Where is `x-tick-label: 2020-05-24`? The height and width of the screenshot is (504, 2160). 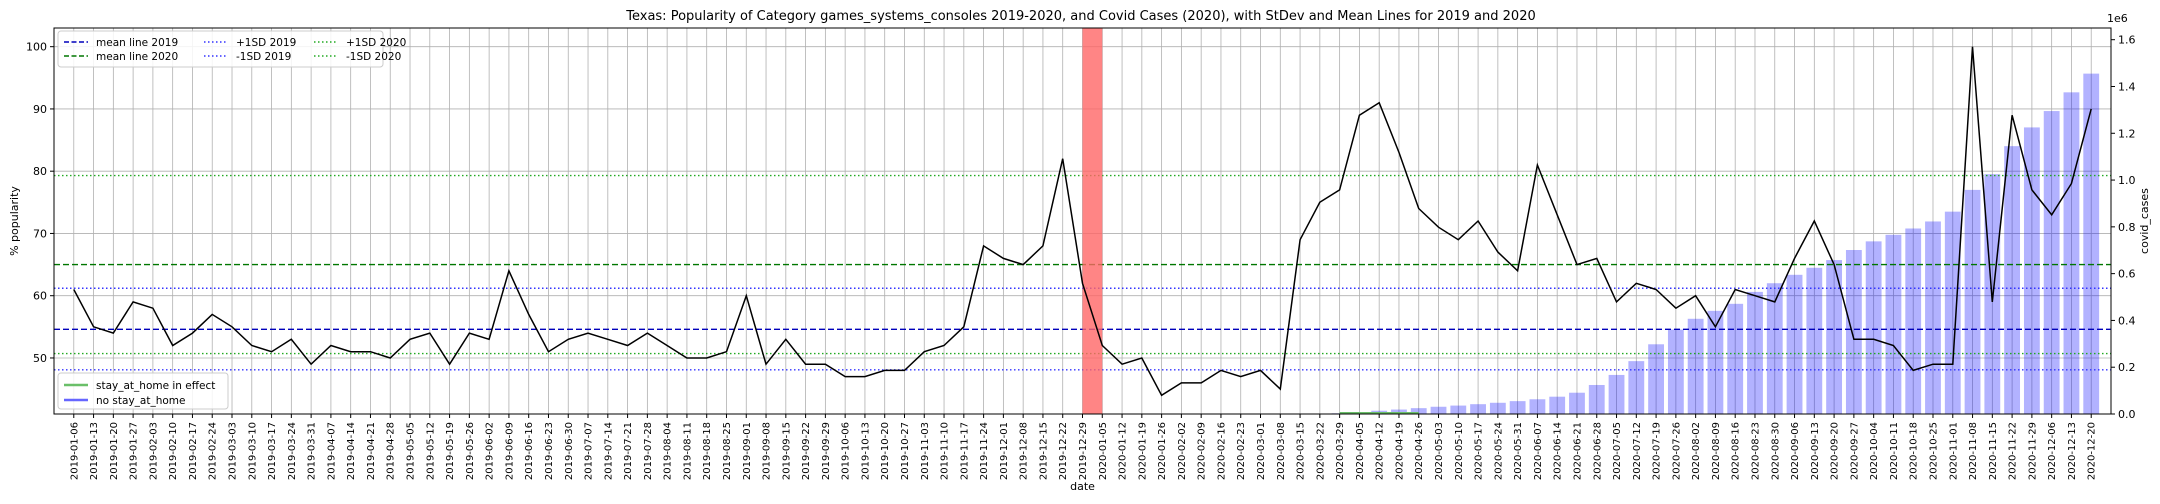 x-tick-label: 2020-05-24 is located at coordinates (1498, 451).